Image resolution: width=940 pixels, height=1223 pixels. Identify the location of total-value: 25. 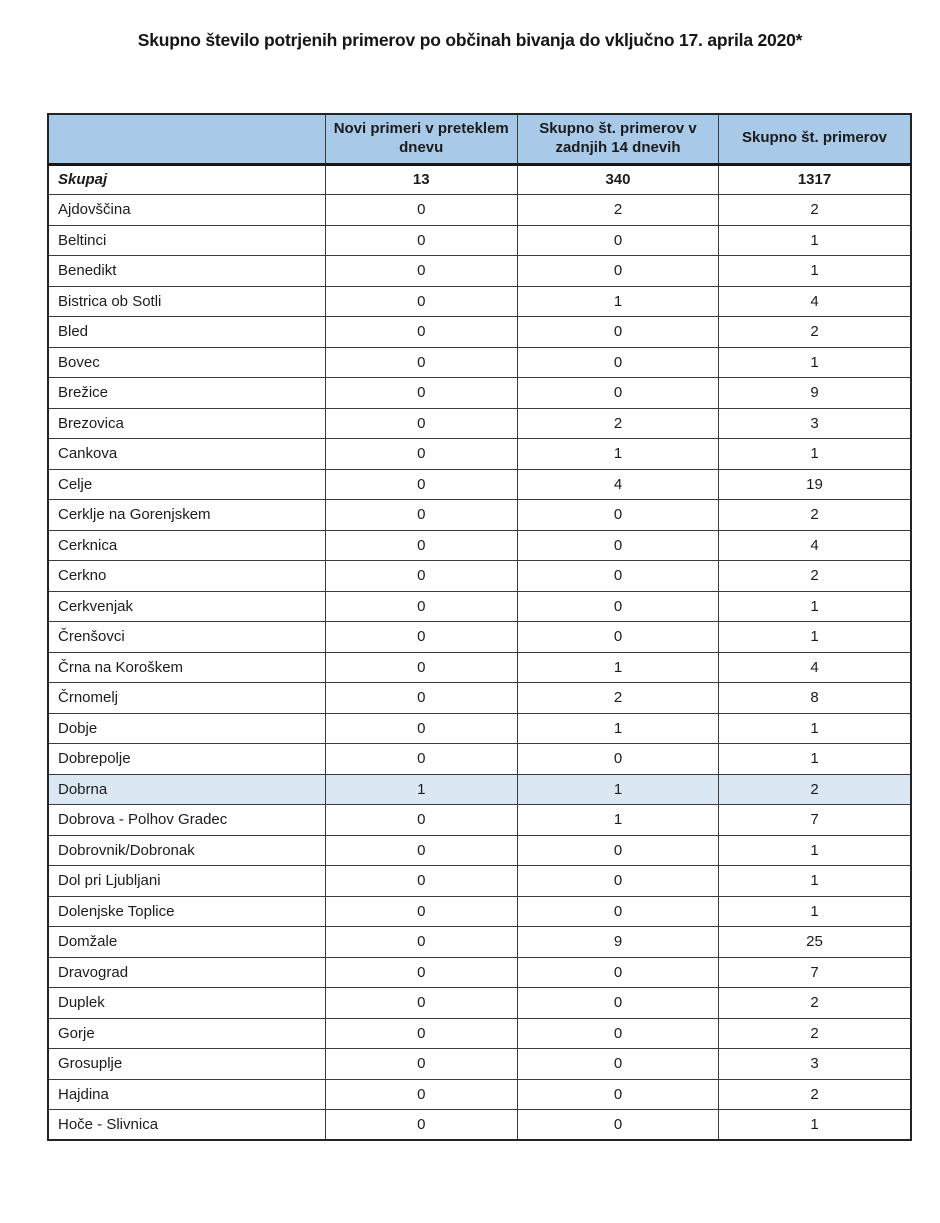
(815, 942).